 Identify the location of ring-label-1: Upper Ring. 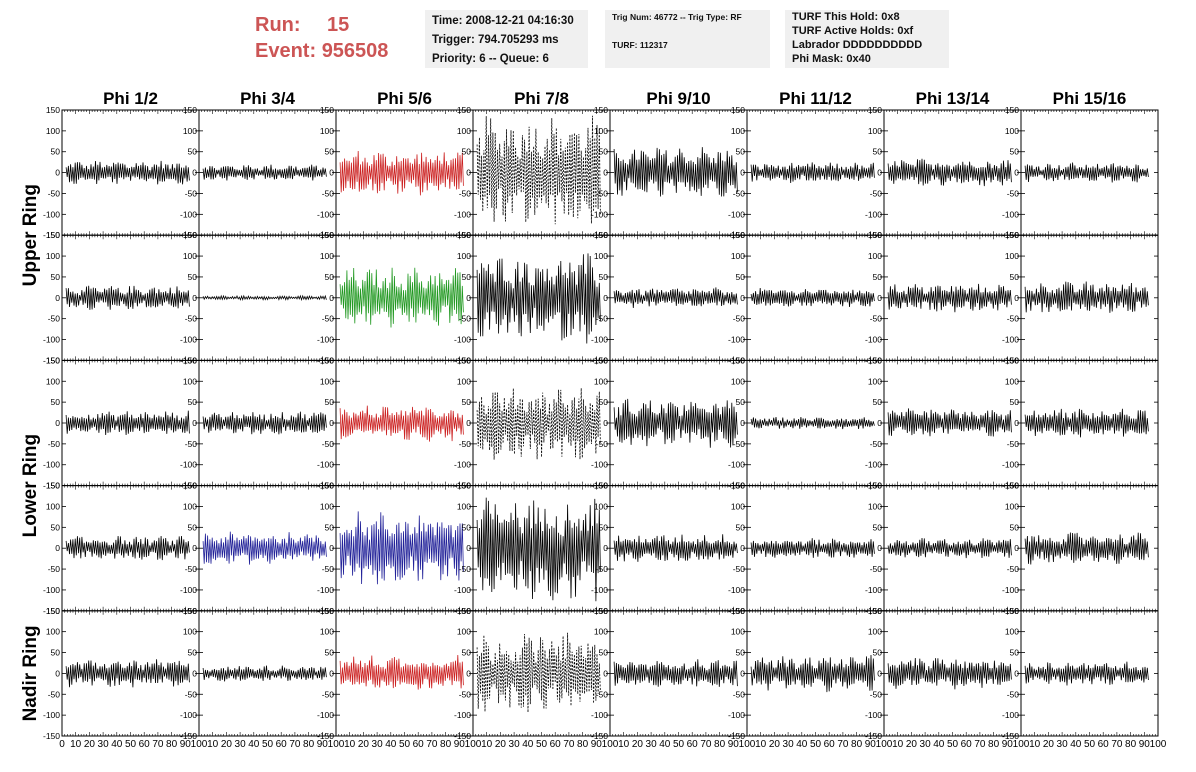
(30, 235).